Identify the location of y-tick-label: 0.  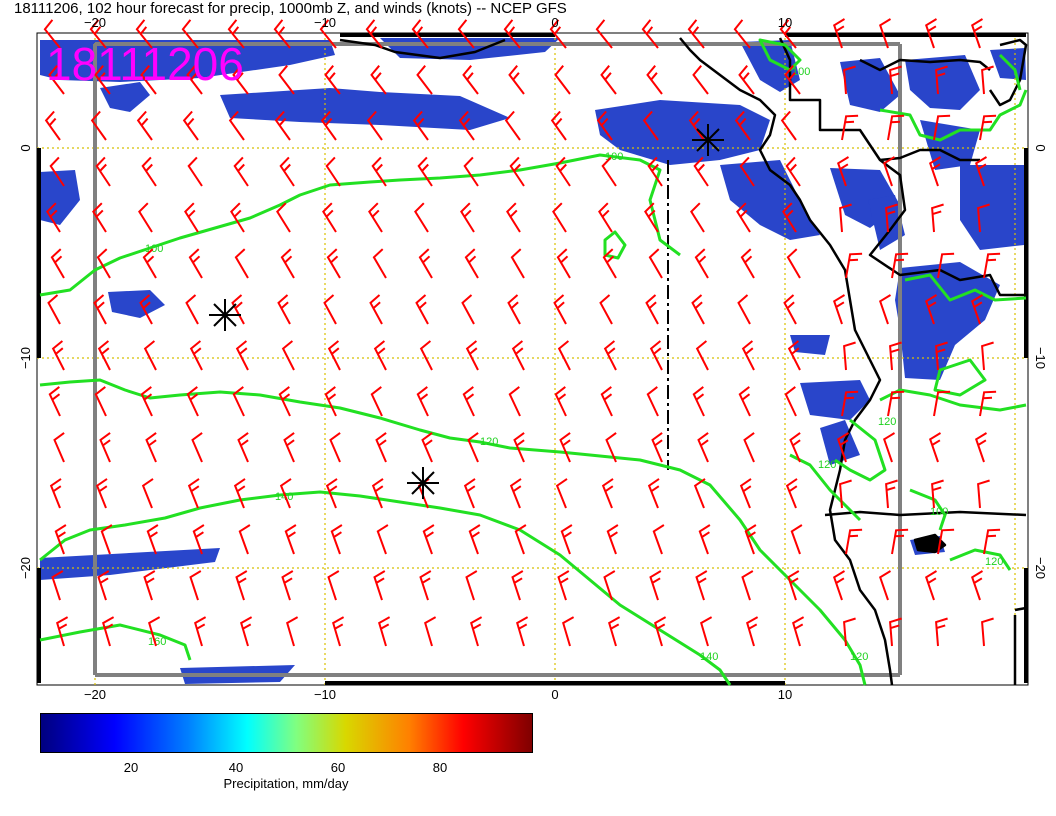
(25, 147).